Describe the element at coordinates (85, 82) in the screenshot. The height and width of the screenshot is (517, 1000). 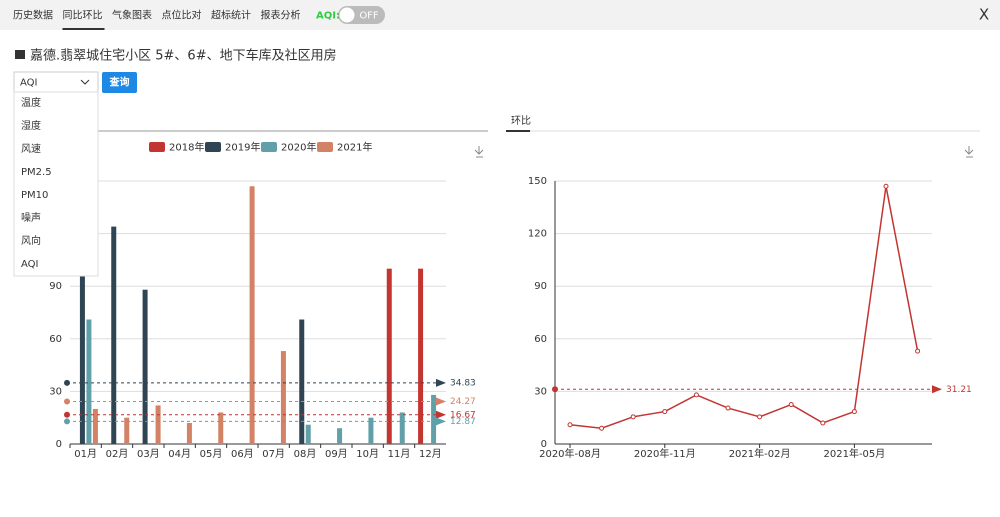
I see `chevron` at that location.